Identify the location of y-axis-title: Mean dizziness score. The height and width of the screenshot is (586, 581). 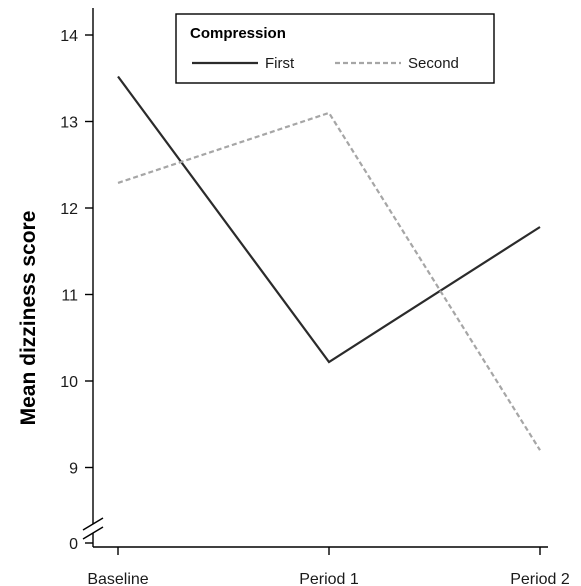
(28, 318).